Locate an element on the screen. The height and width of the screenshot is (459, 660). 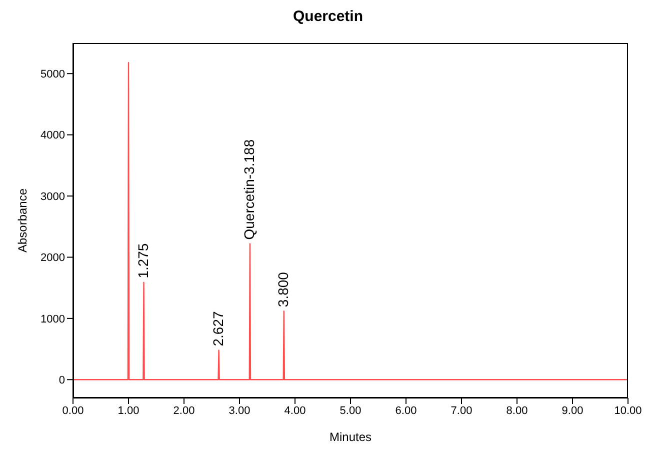
annotation: Quercetin-3.188 is located at coordinates (248, 189).